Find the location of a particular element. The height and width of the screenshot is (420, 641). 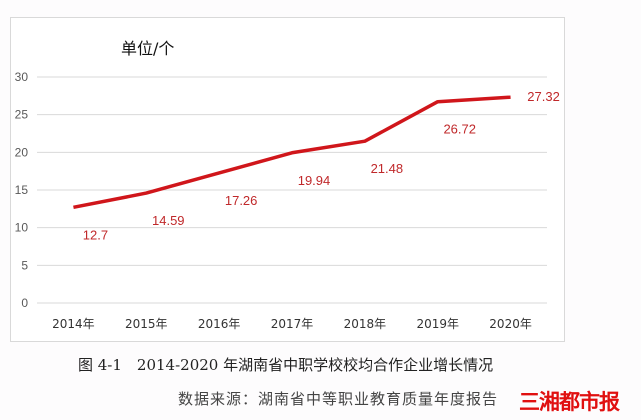

y-tick-label: 10 is located at coordinates (22, 228).